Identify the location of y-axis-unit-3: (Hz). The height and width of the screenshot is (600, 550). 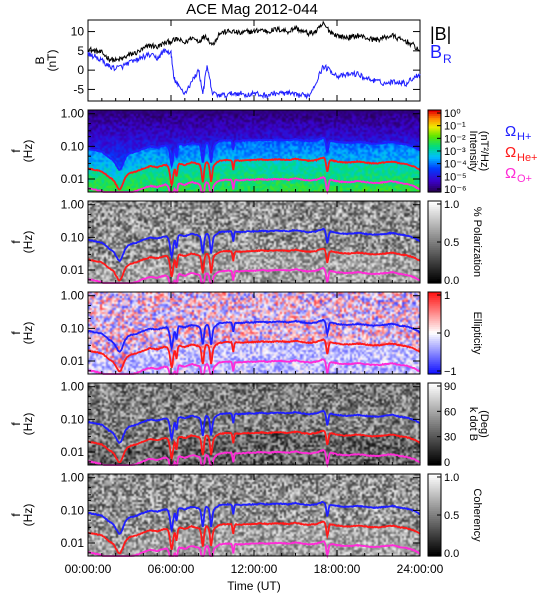
(28, 333).